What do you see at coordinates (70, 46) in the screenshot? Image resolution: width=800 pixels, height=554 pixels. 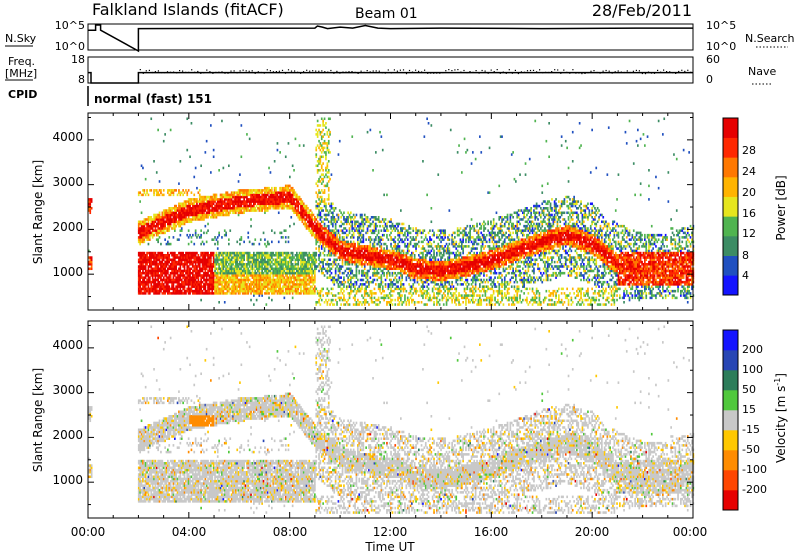 I see `nsky-left-tick-bottom: 10^0` at bounding box center [70, 46].